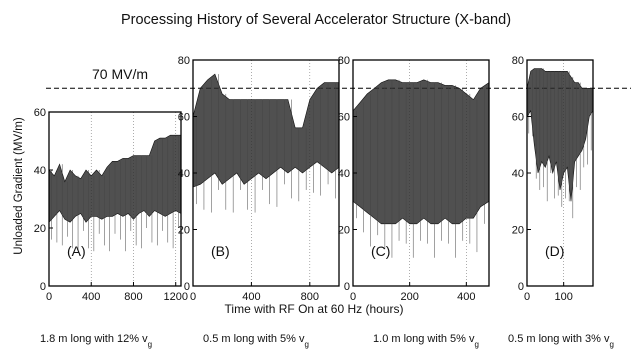 The width and height of the screenshot is (633, 352). What do you see at coordinates (561, 341) in the screenshot?
I see `caption-D: 0.5 m long with 3% vg` at bounding box center [561, 341].